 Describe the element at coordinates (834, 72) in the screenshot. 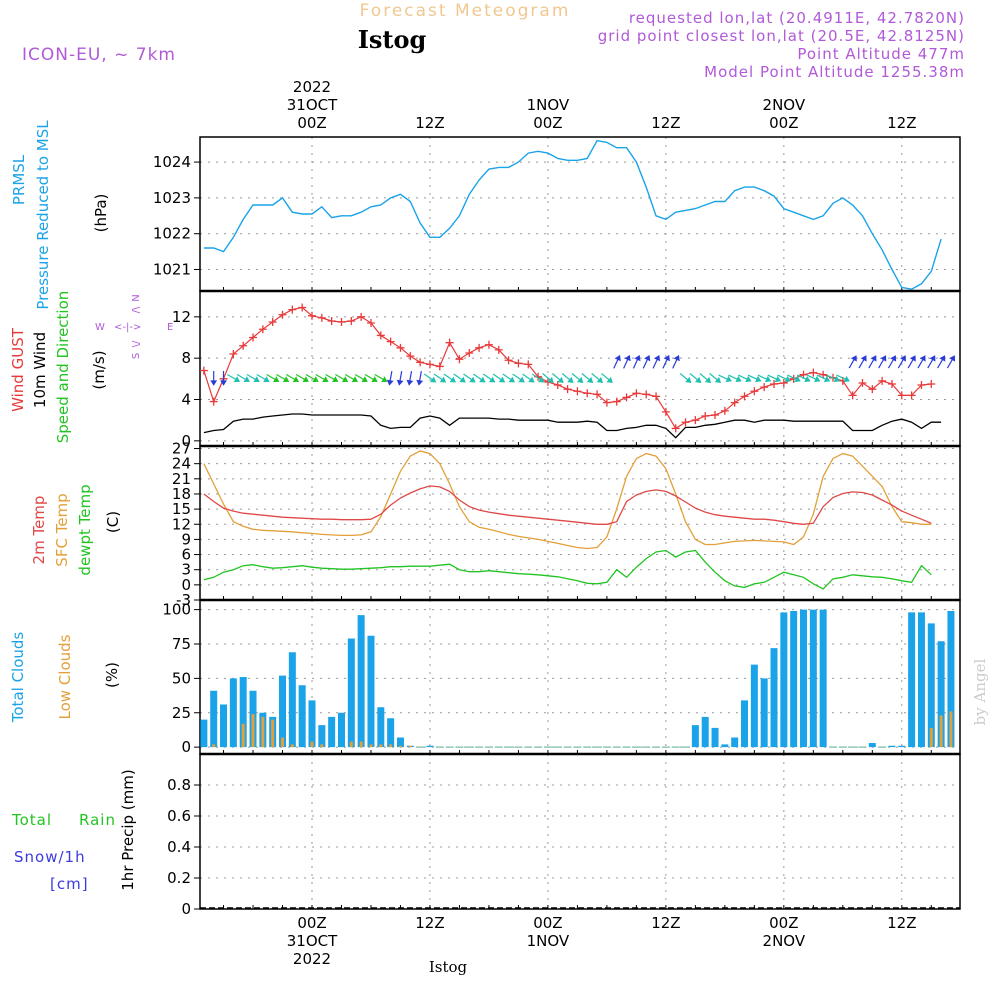

I see `model-altitude: Model Point Altitude 1255.38m` at that location.